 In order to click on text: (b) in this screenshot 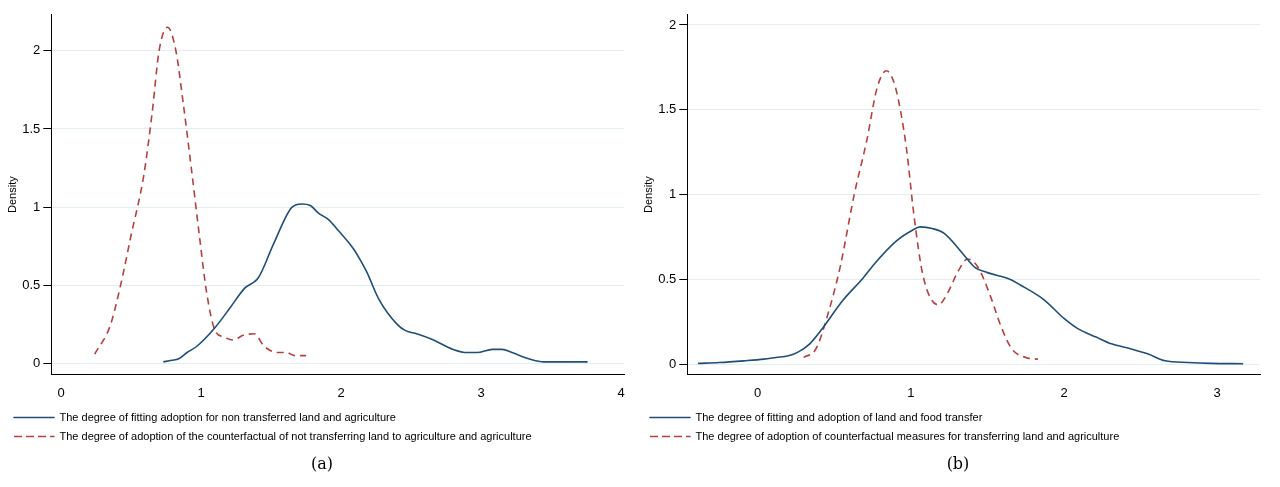, I will do `click(958, 464)`.